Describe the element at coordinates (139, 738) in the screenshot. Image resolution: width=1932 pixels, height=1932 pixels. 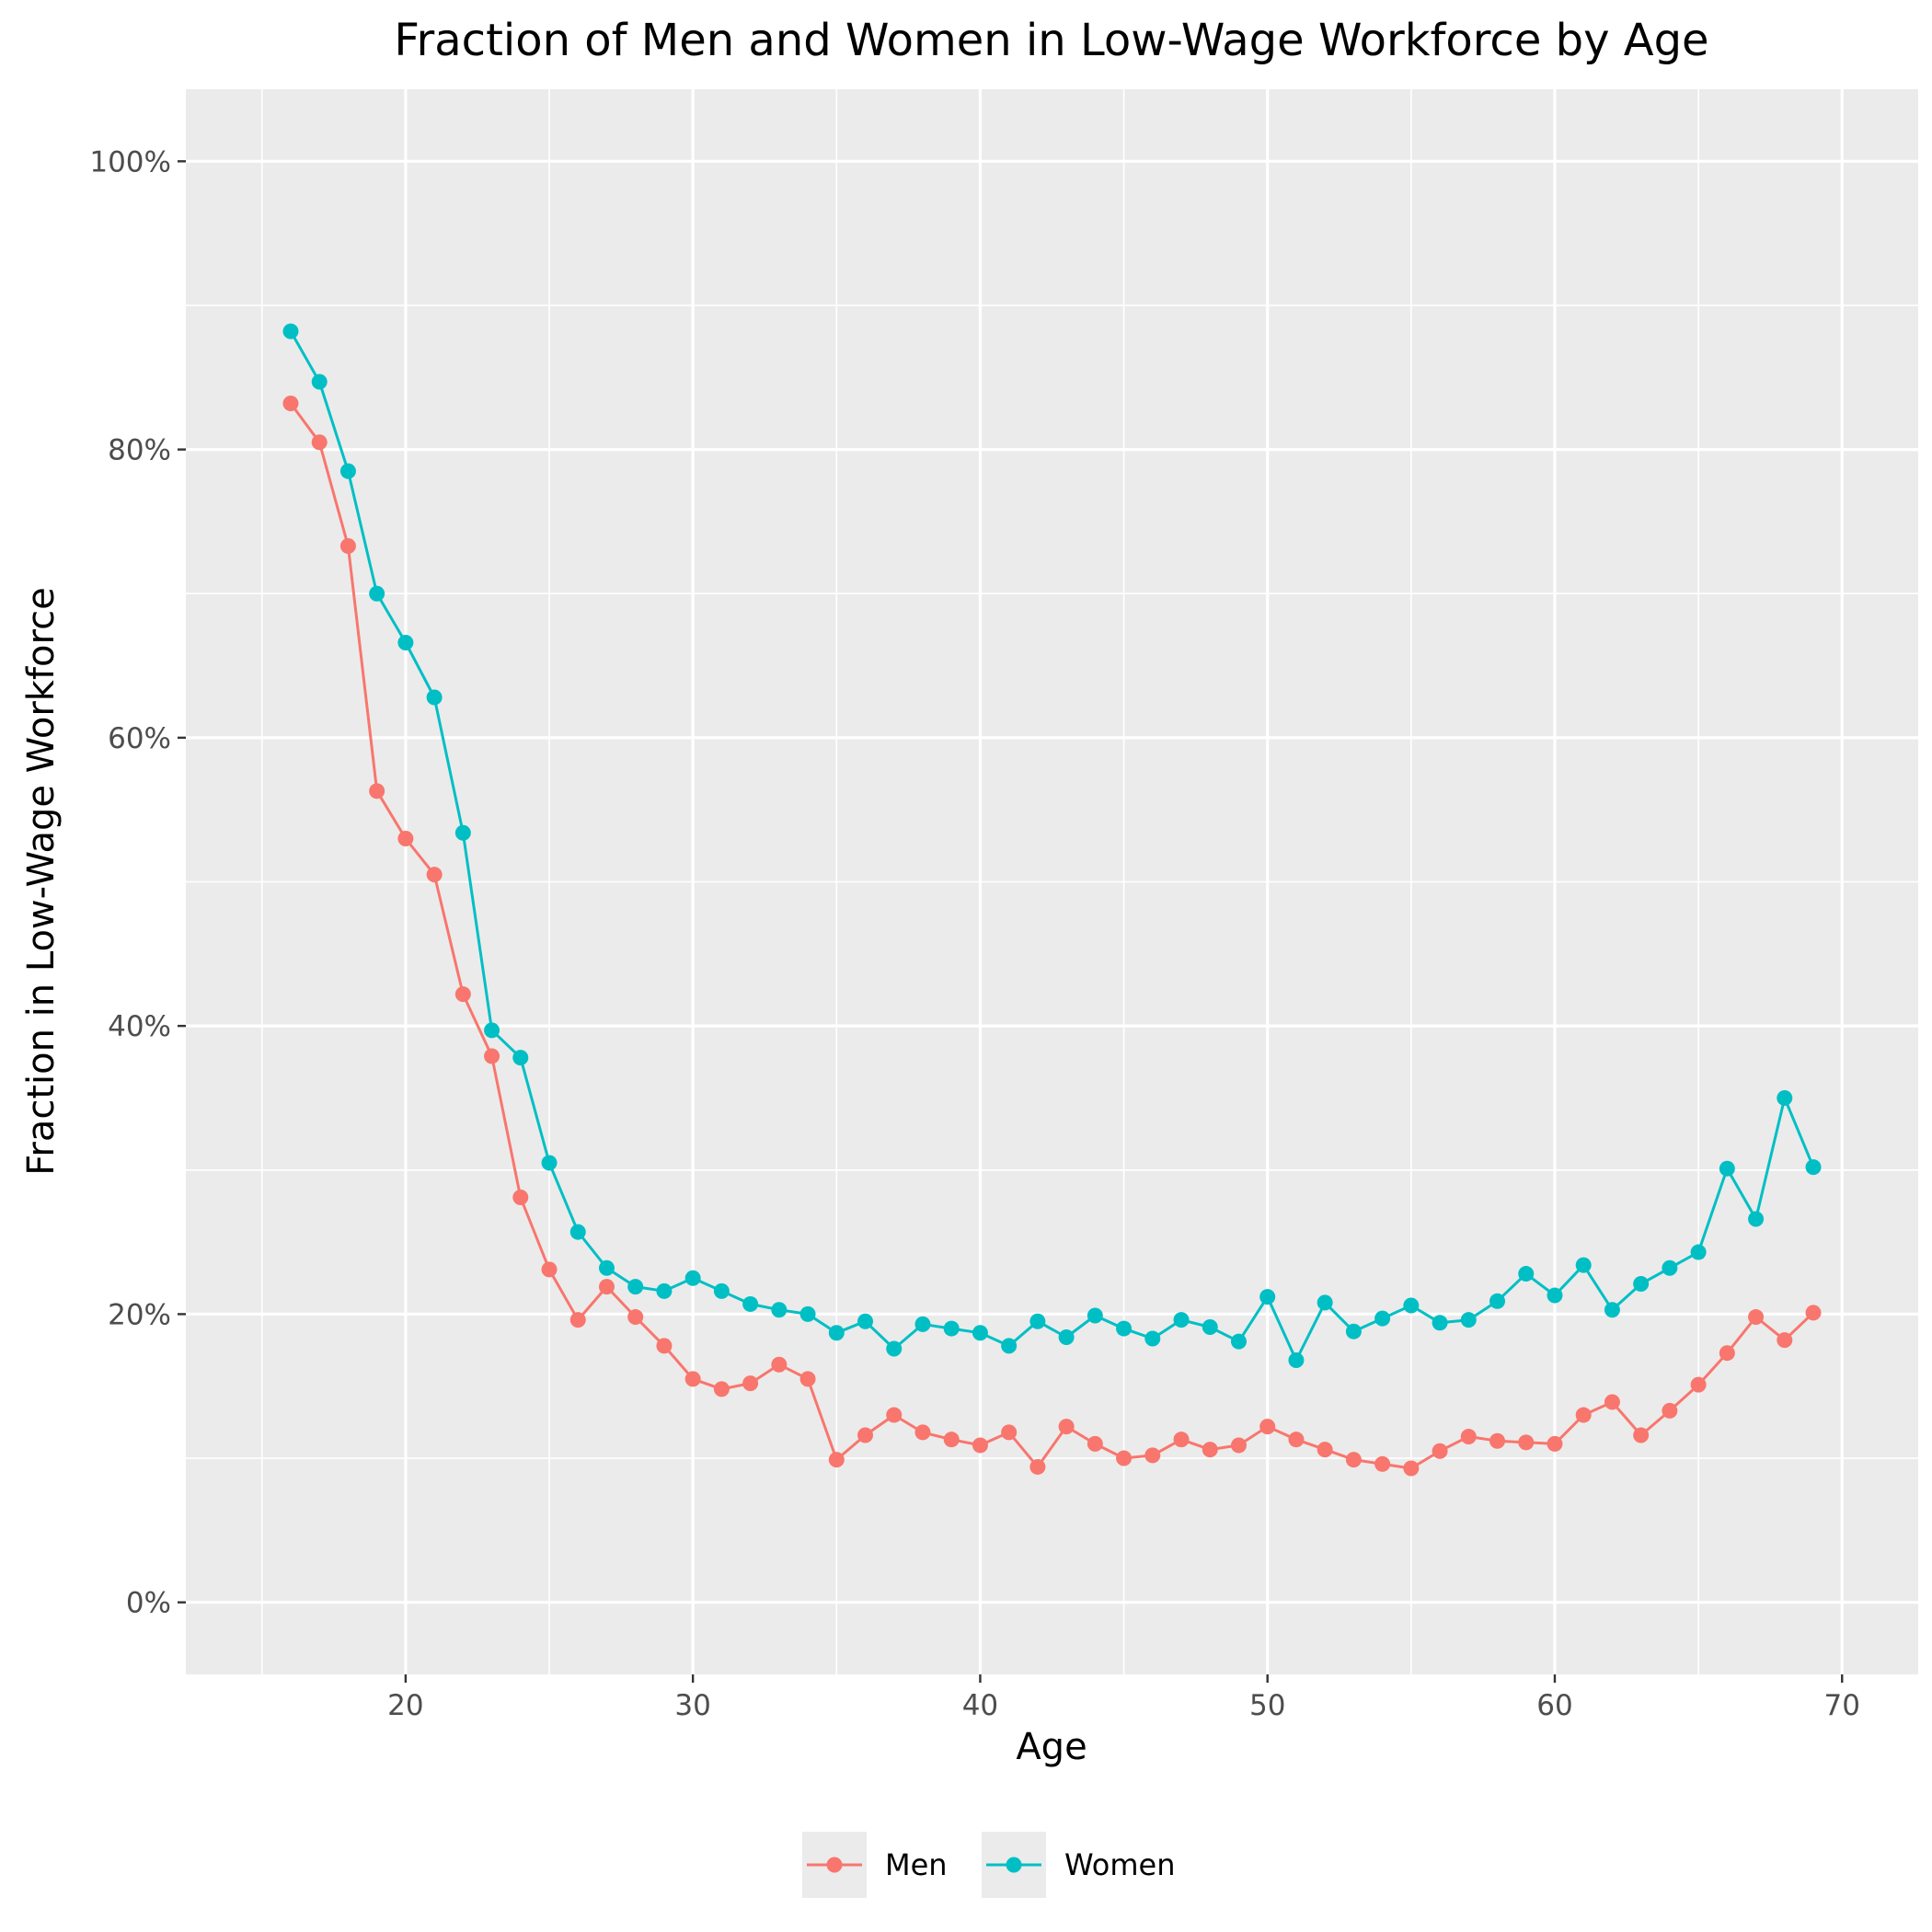
I see `y-tick-label: 60%` at that location.